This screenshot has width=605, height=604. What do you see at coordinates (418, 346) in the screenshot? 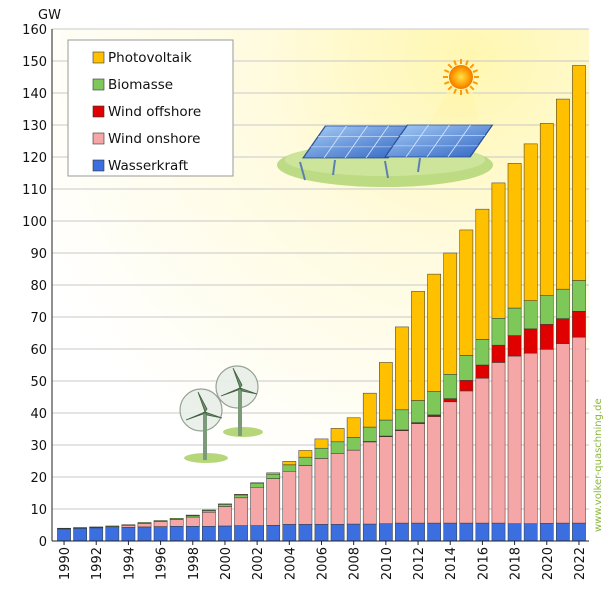
I see `bar-segment-photovoltaik-2012` at bounding box center [418, 346].